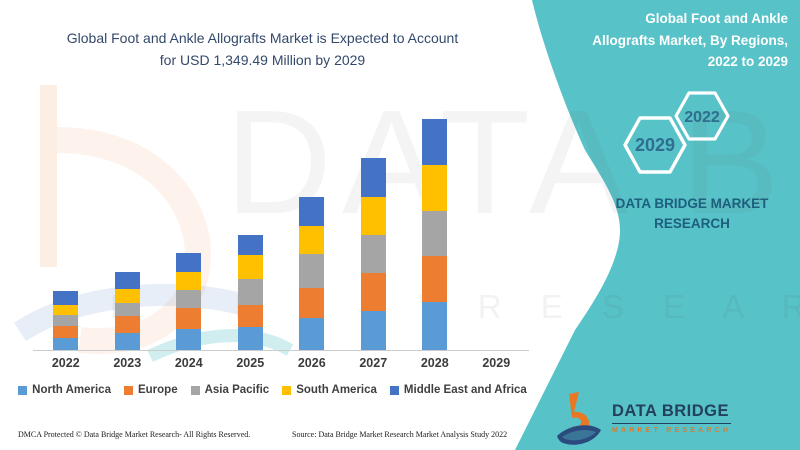  I want to click on x-tick-2028: 2028, so click(434, 363).